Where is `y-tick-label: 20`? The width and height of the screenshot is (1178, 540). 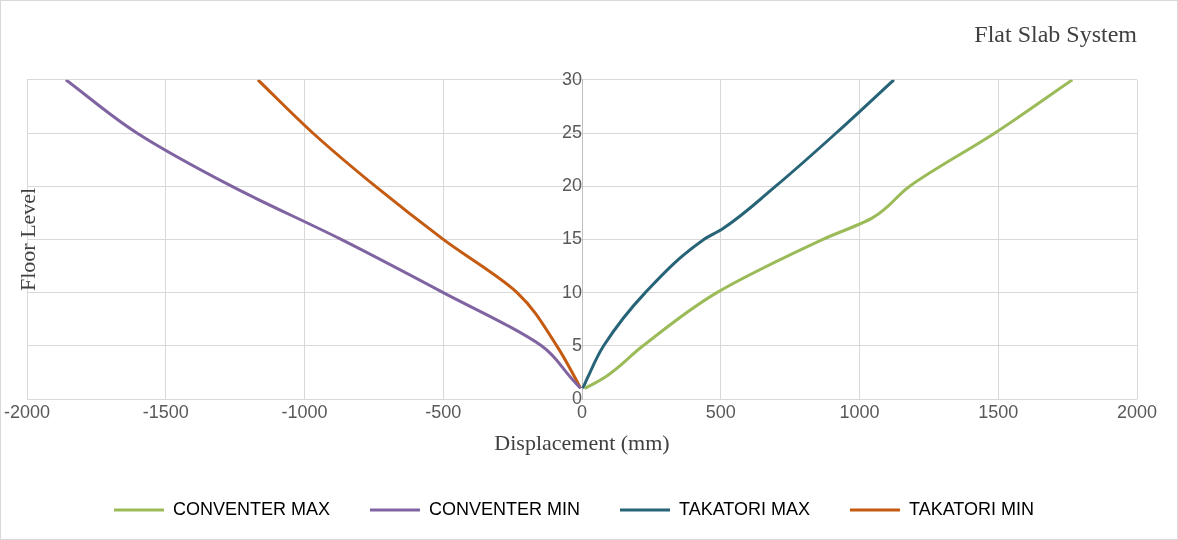
y-tick-label: 20 is located at coordinates (572, 185).